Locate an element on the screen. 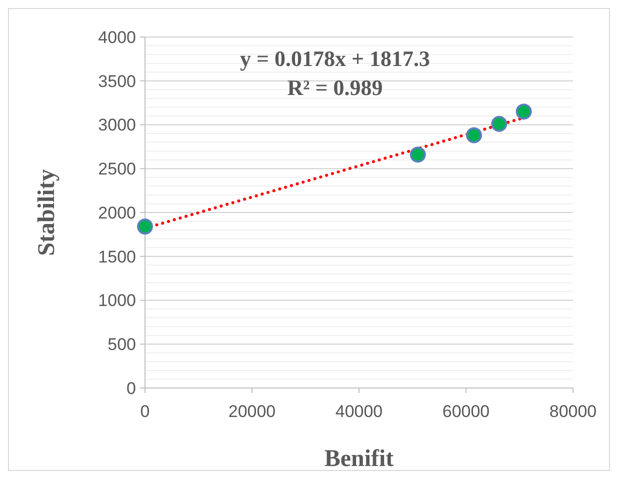 The height and width of the screenshot is (479, 618). y-tick-label: 0 is located at coordinates (131, 388).